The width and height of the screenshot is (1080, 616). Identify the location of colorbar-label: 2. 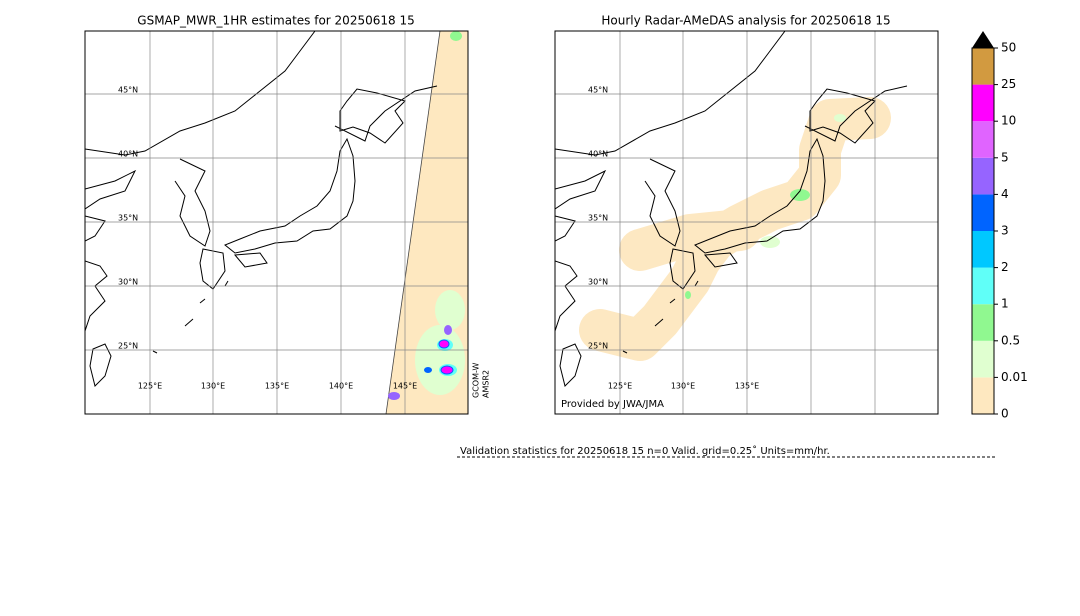
(1005, 267).